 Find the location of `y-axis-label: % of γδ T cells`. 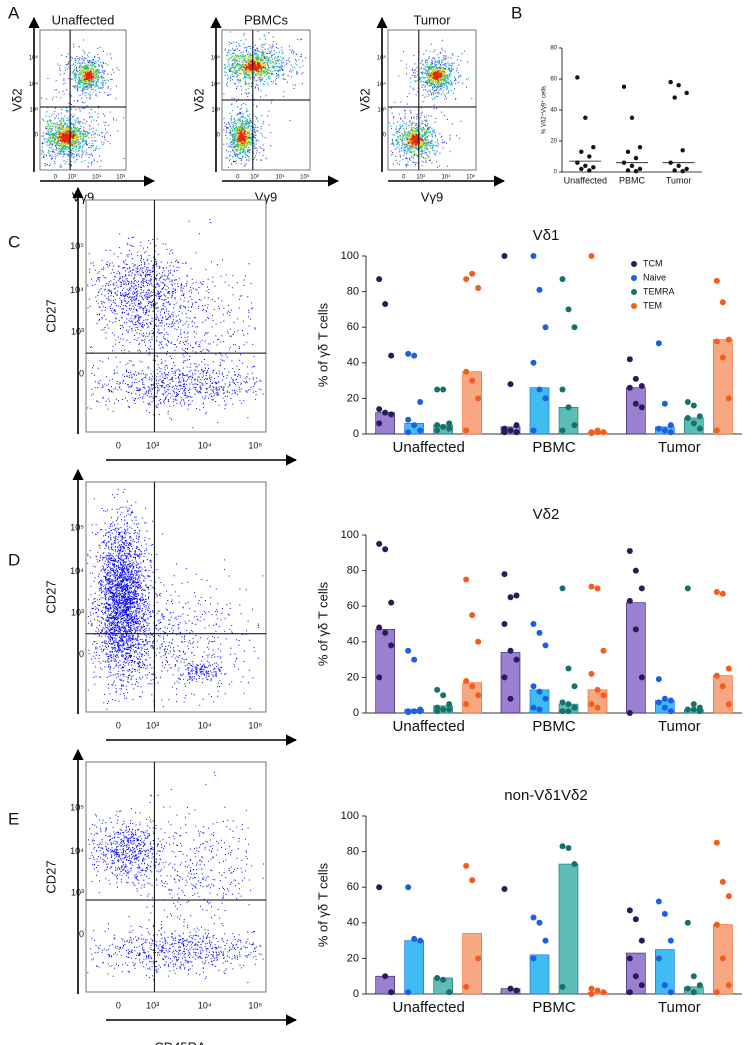

y-axis-label: % of γδ T cells is located at coordinates (322, 904).